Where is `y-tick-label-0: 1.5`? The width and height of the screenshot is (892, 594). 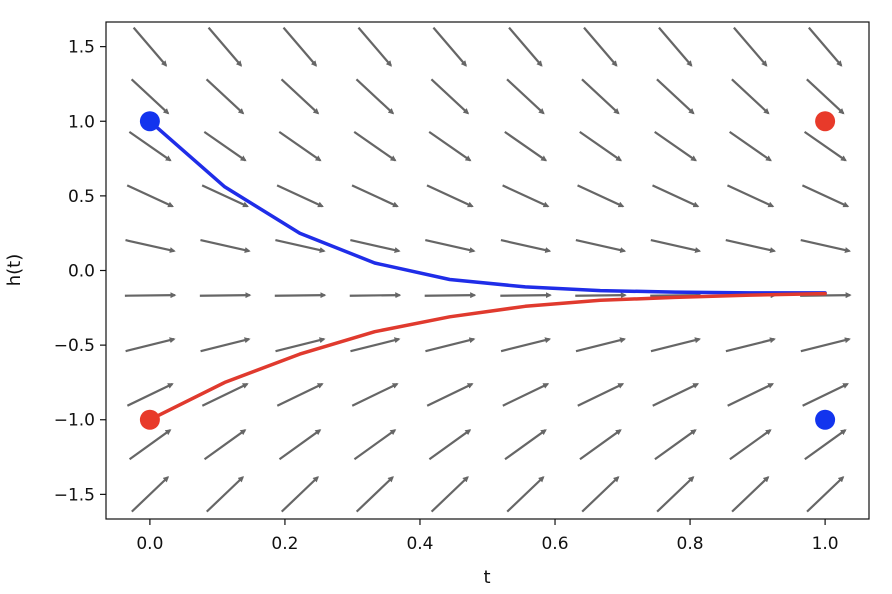
y-tick-label-0: 1.5 is located at coordinates (81, 48).